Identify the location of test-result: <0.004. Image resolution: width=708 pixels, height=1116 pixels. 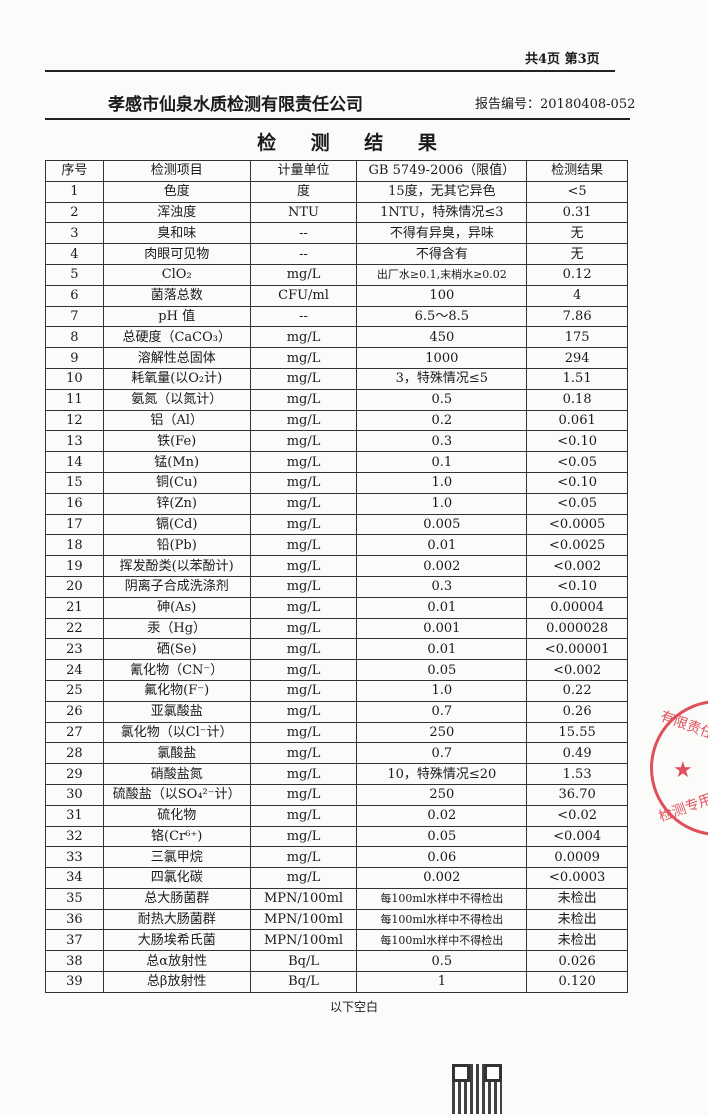
(577, 836).